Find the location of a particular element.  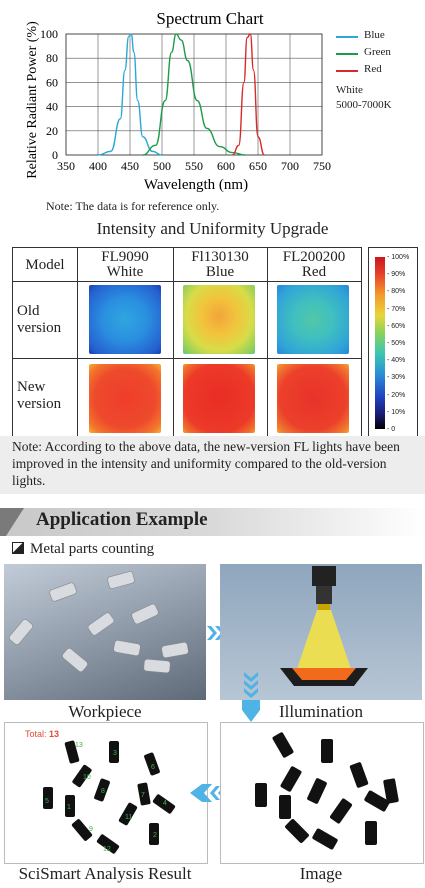

arrow-down-icon is located at coordinates (251, 697).